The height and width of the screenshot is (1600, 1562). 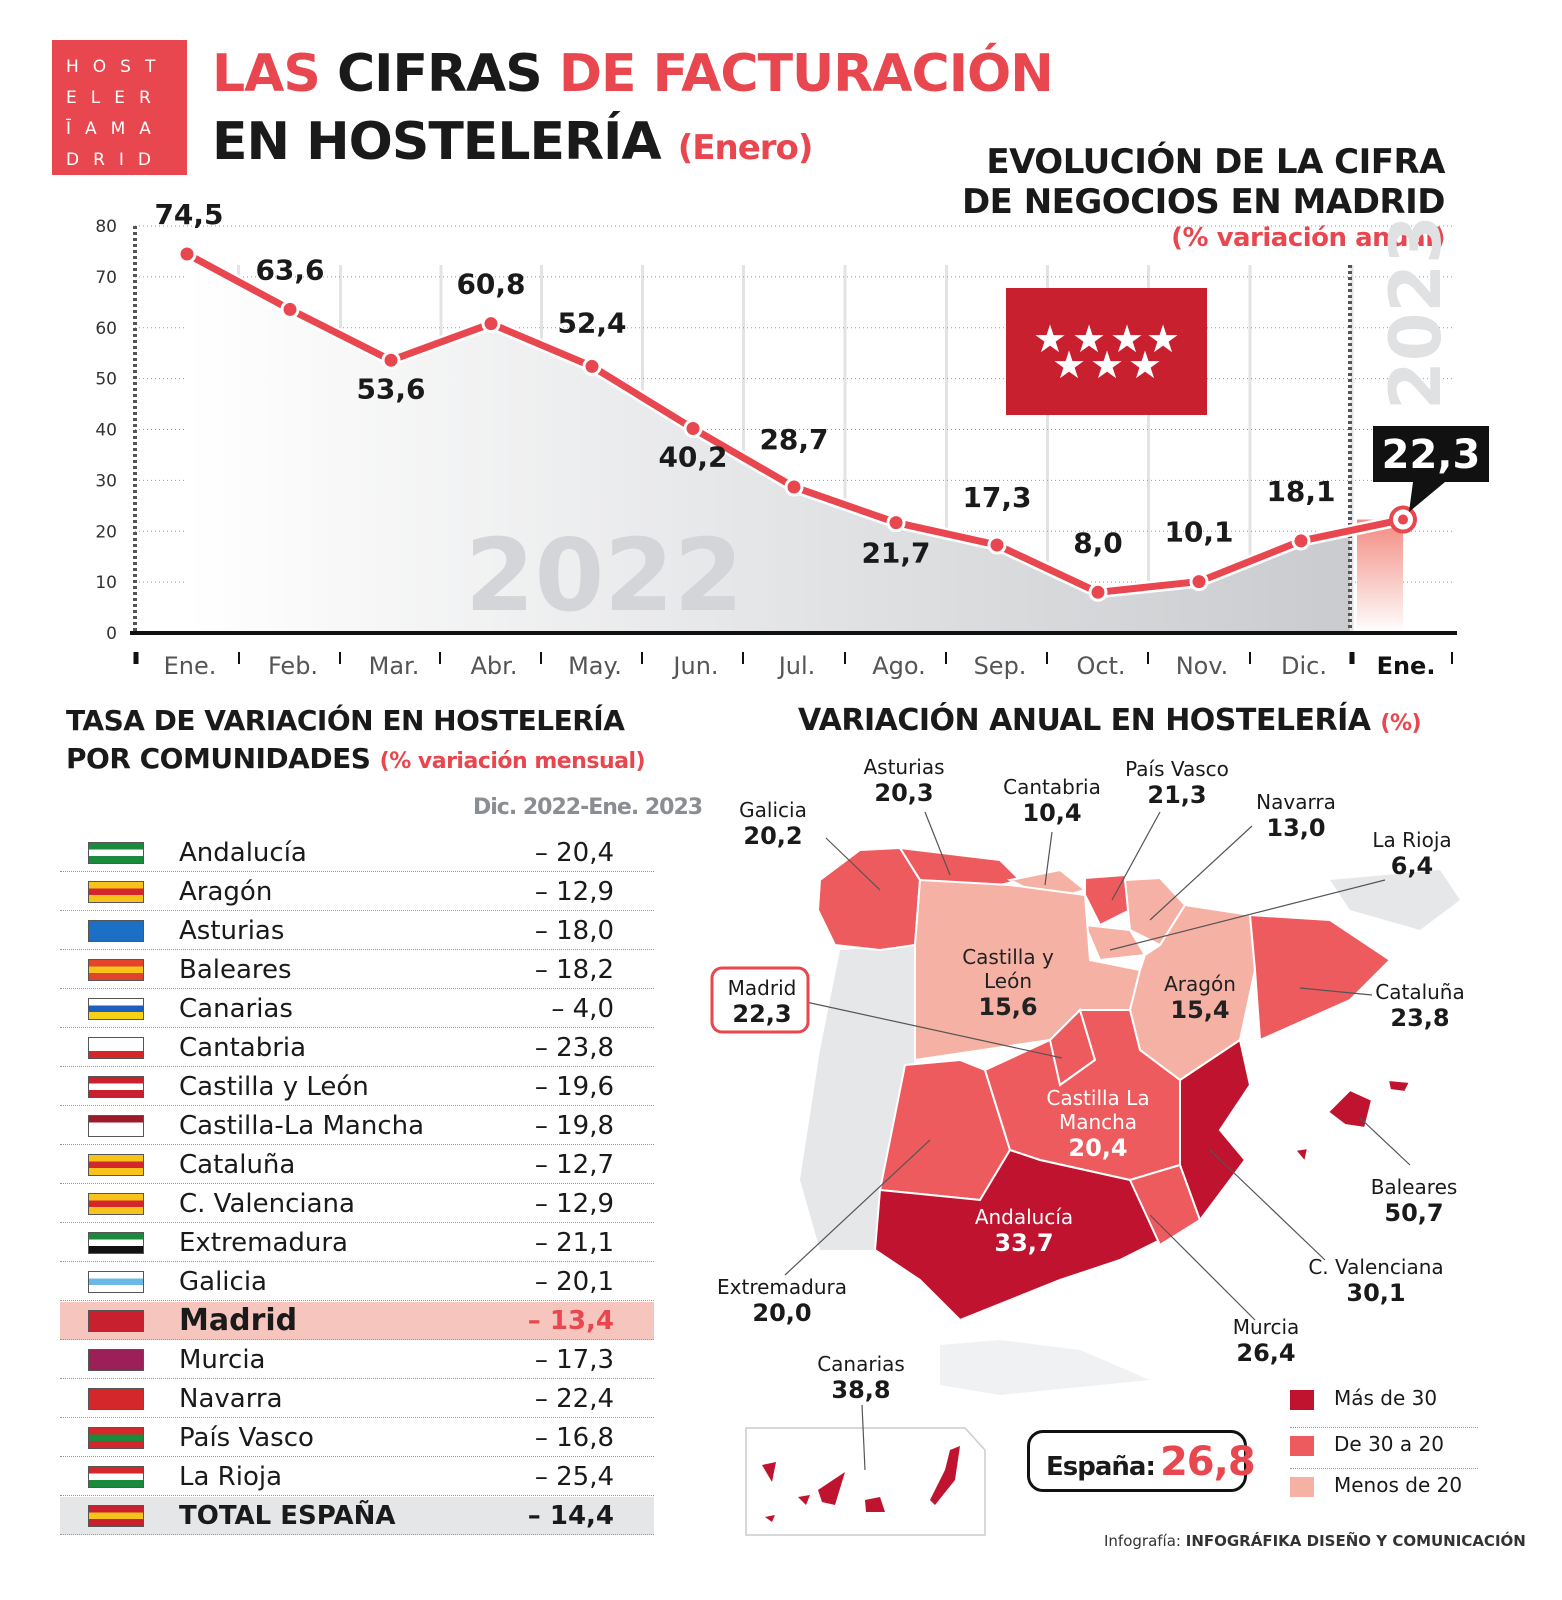 I want to click on region-name: Castilla-La Mancha, so click(x=302, y=1126).